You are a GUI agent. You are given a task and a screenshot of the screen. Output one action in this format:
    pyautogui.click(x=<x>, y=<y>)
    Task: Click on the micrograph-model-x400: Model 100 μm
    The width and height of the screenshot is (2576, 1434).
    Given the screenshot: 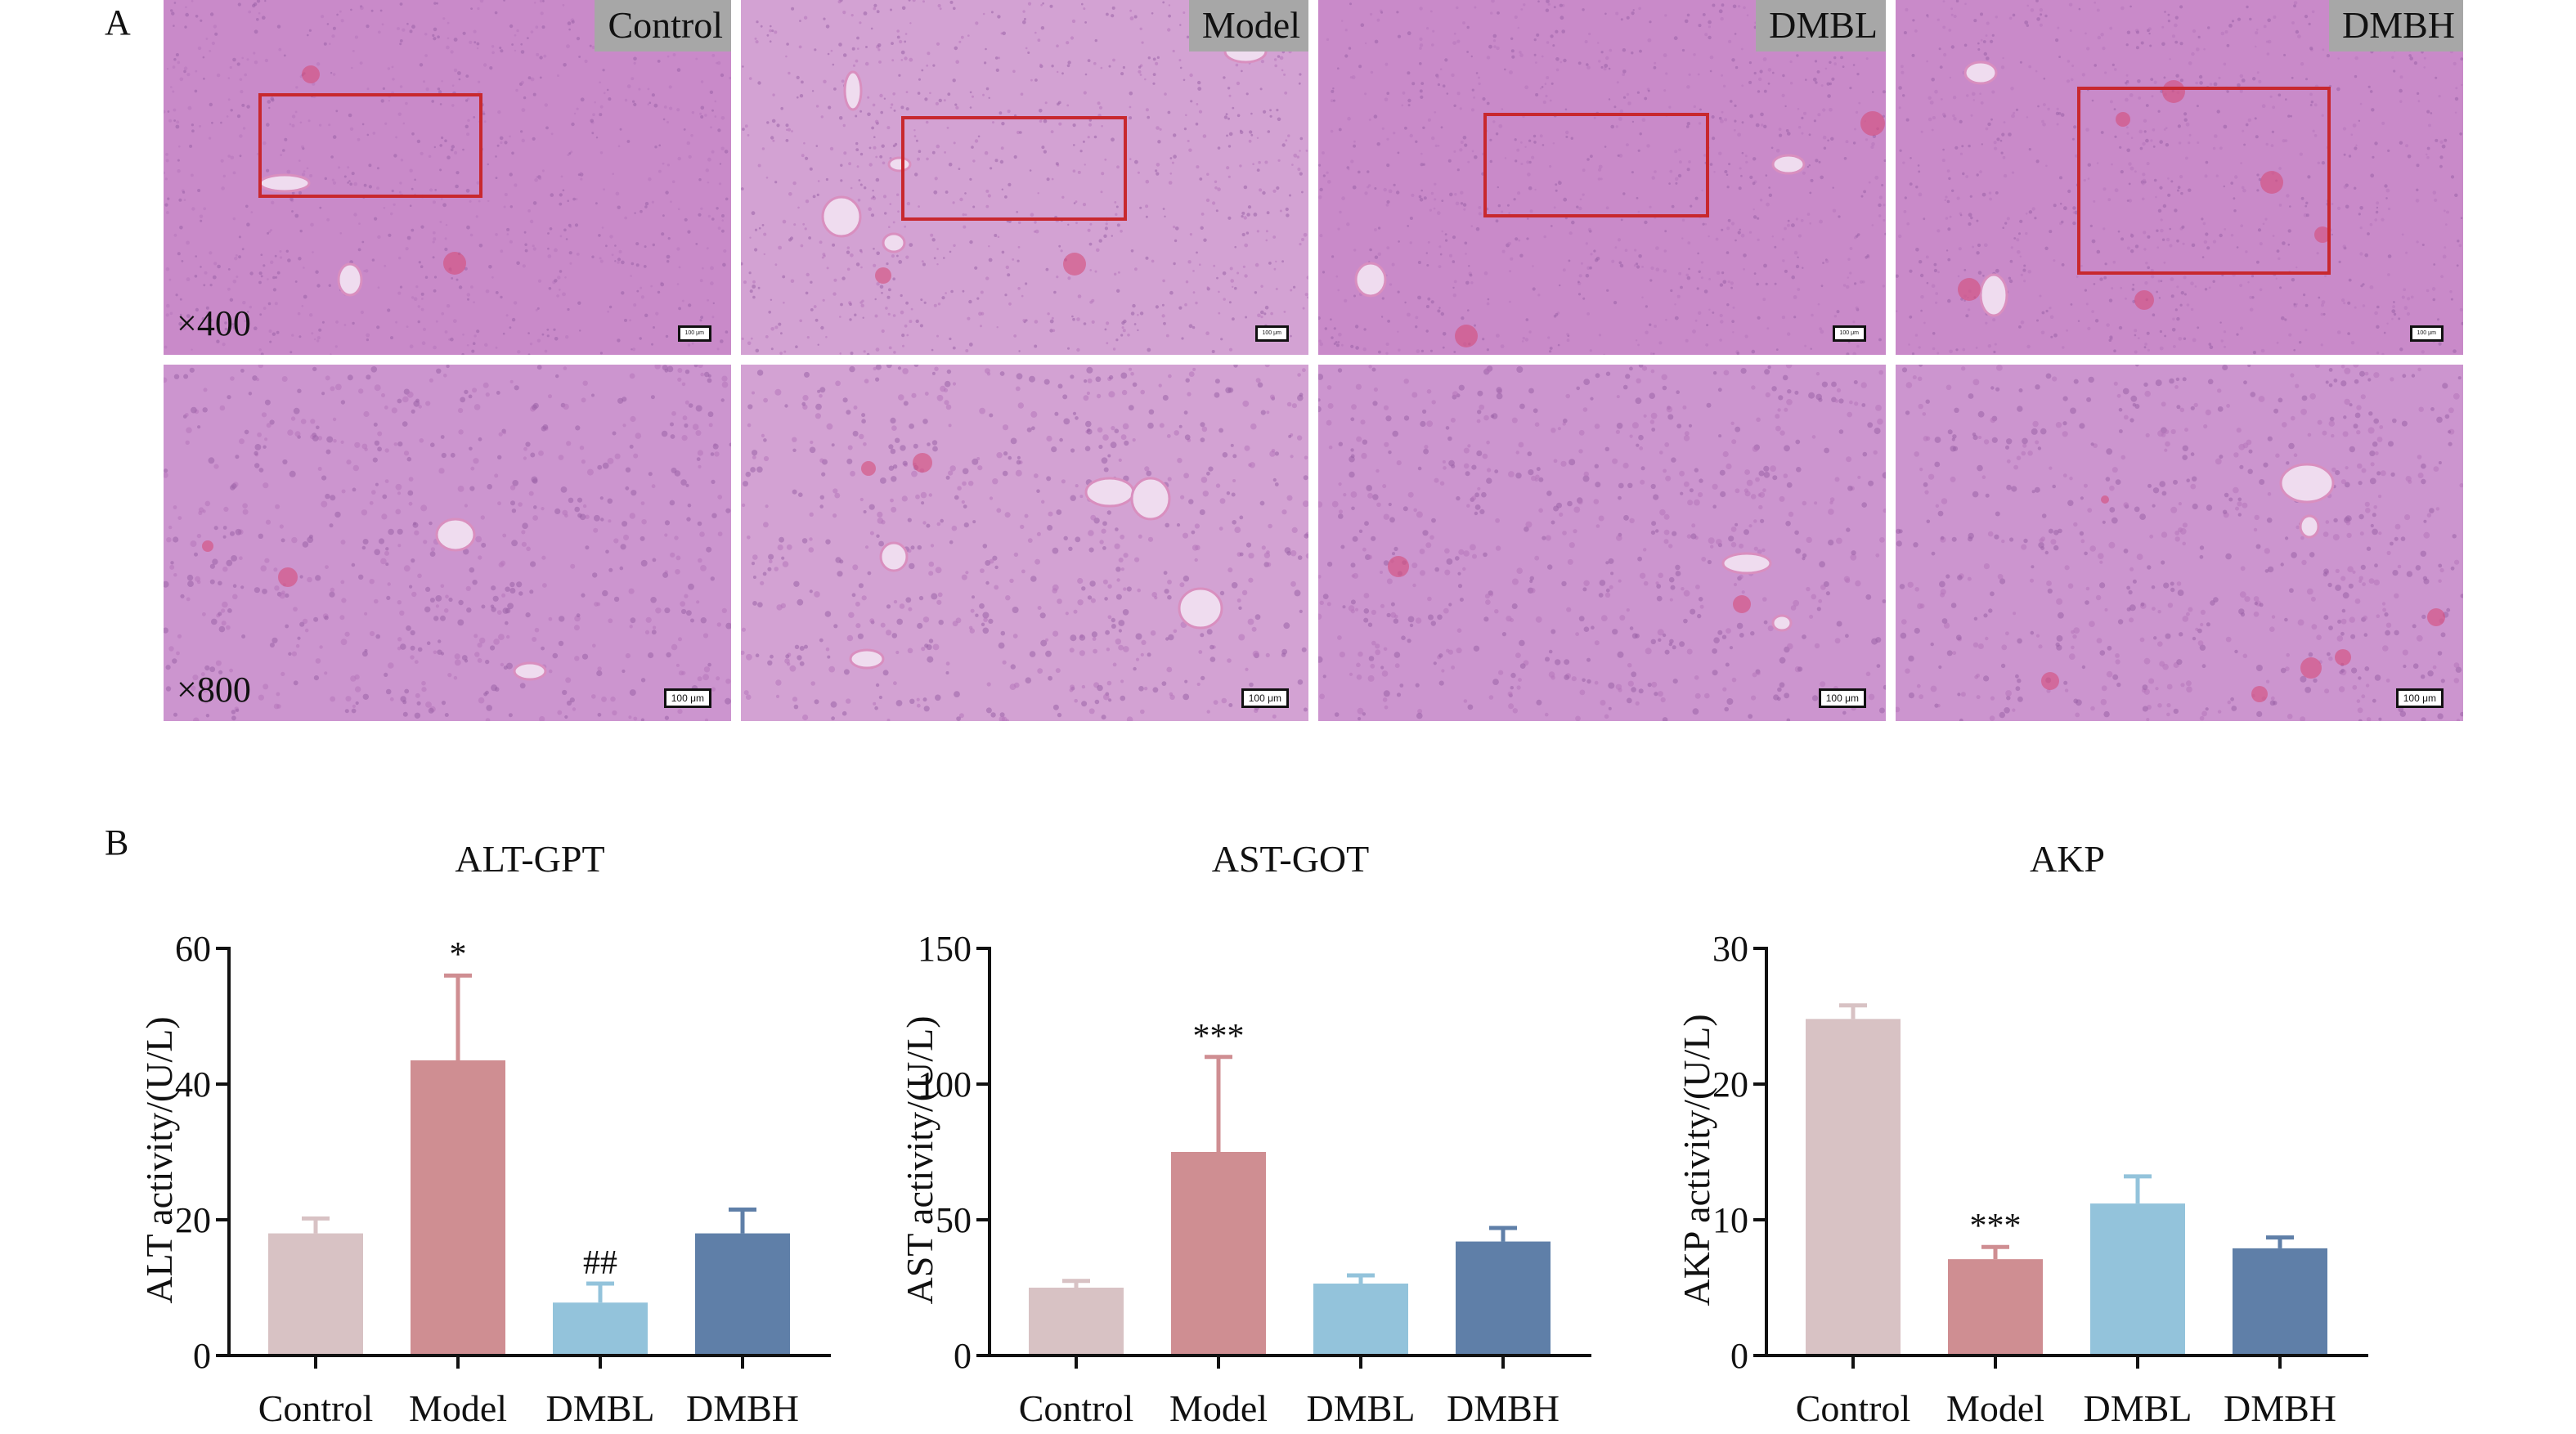 What is the action you would take?
    pyautogui.click(x=1024, y=177)
    